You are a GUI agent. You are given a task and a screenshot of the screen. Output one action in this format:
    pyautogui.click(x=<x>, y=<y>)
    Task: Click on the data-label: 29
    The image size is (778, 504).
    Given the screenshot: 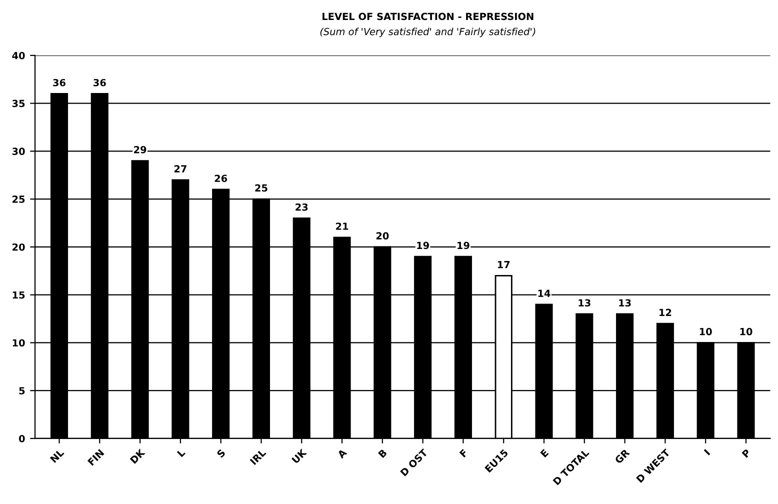 What is the action you would take?
    pyautogui.click(x=140, y=150)
    